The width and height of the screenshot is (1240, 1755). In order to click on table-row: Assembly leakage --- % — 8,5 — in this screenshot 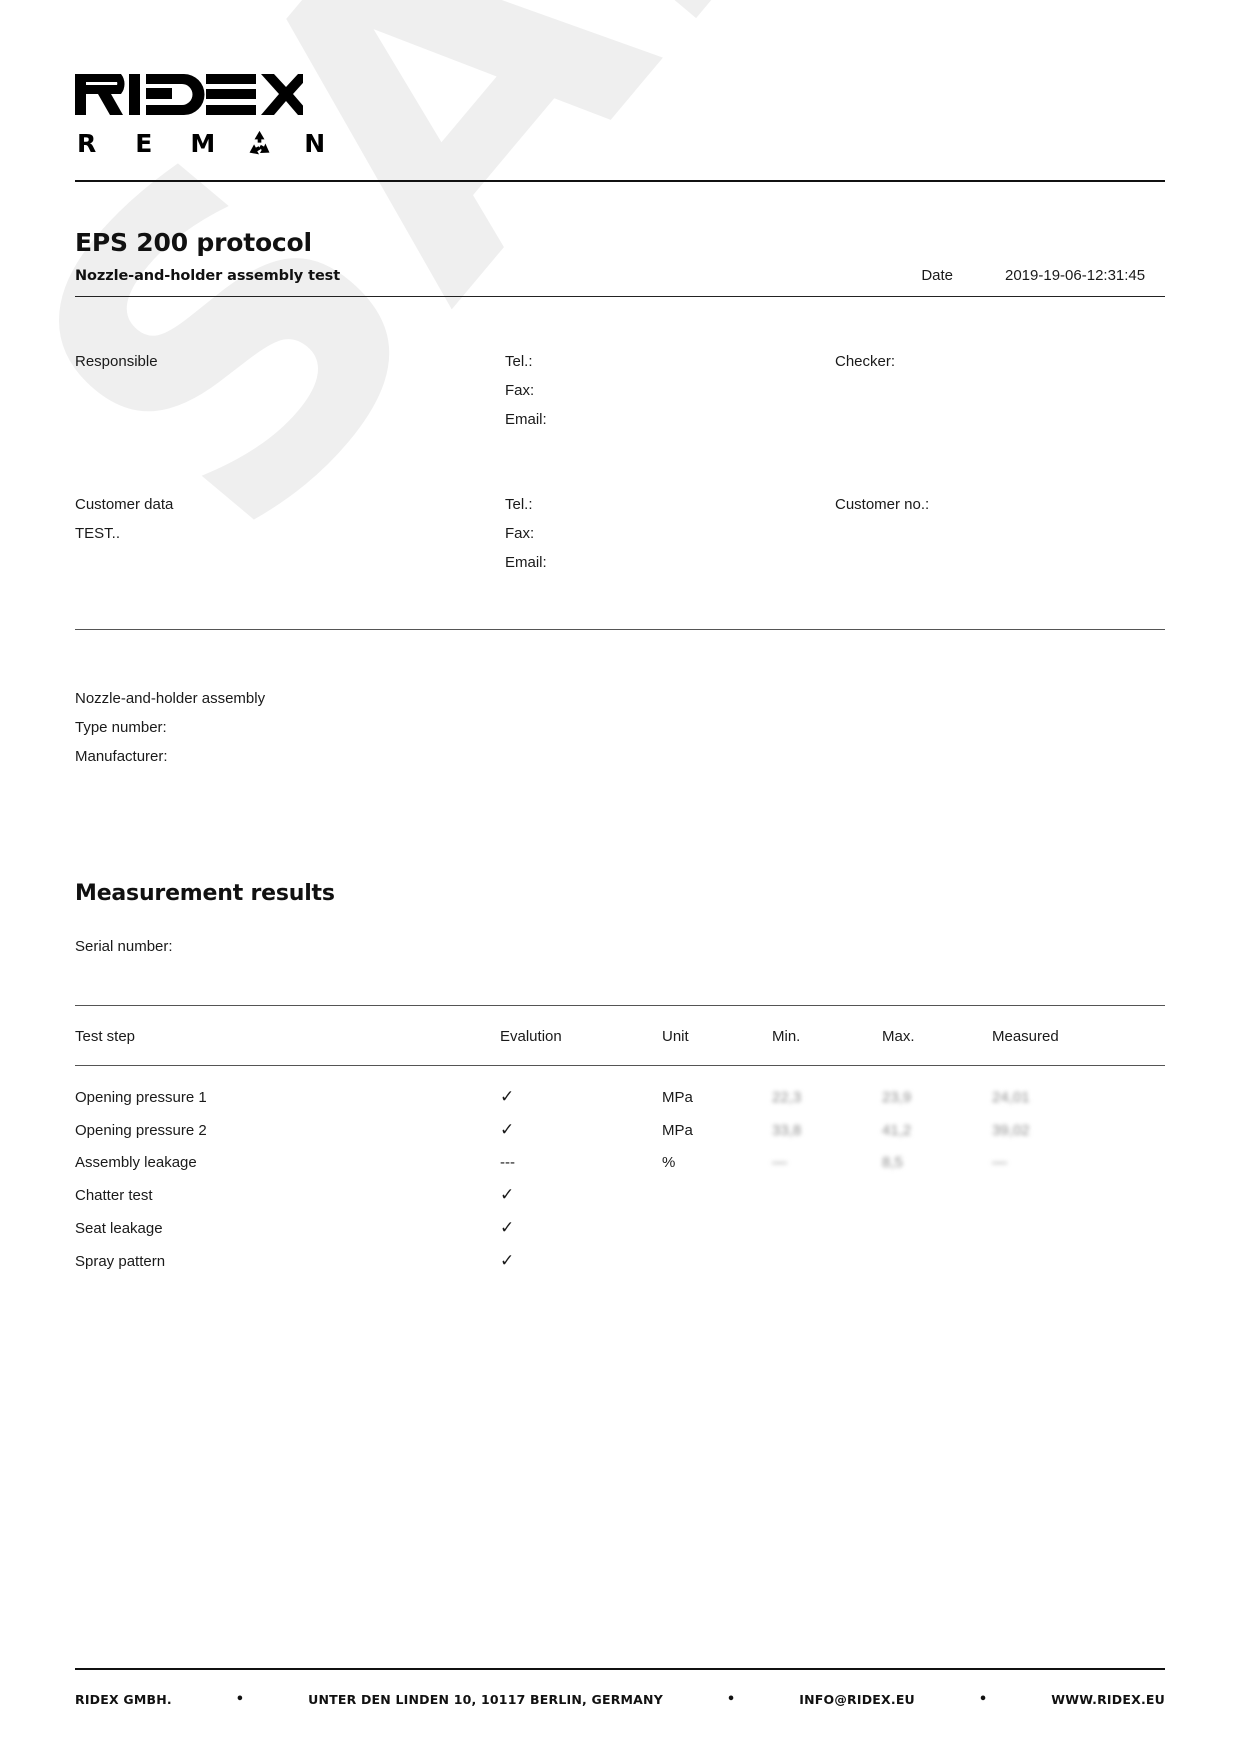, I will do `click(620, 1162)`.